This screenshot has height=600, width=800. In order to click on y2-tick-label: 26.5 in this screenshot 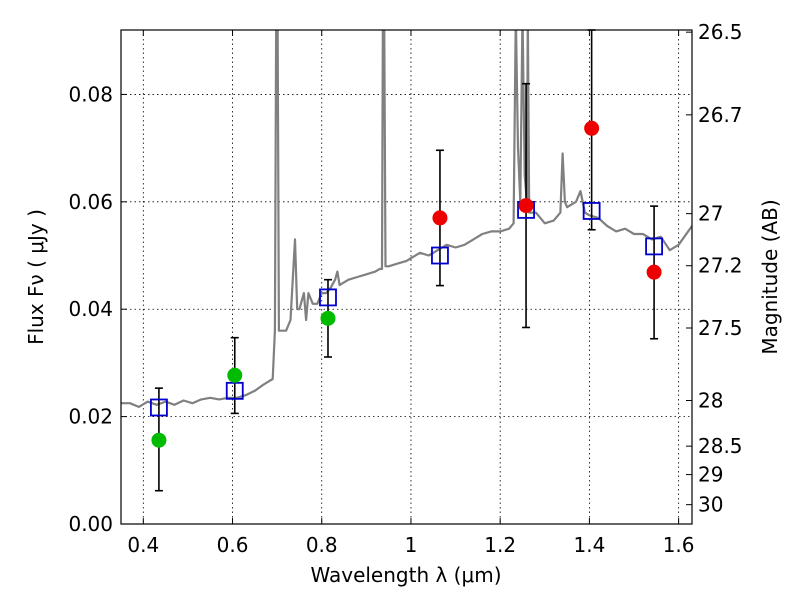, I will do `click(720, 32)`.